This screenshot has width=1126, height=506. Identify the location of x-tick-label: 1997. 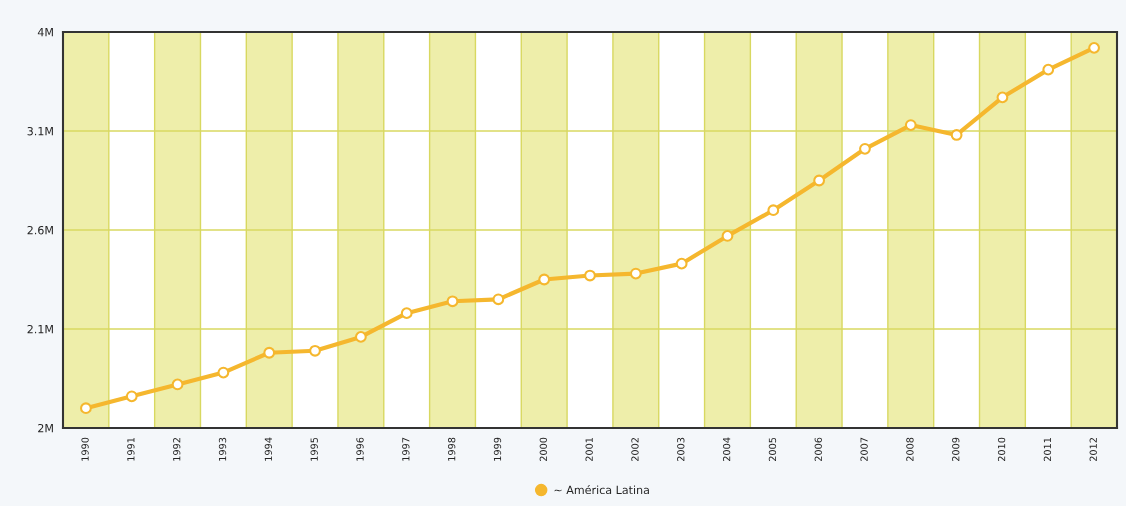
(406, 449).